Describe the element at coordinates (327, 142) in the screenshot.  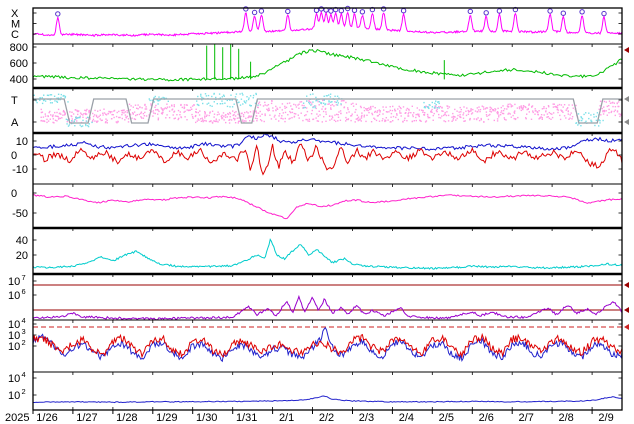
I see `imf-bt-series` at that location.